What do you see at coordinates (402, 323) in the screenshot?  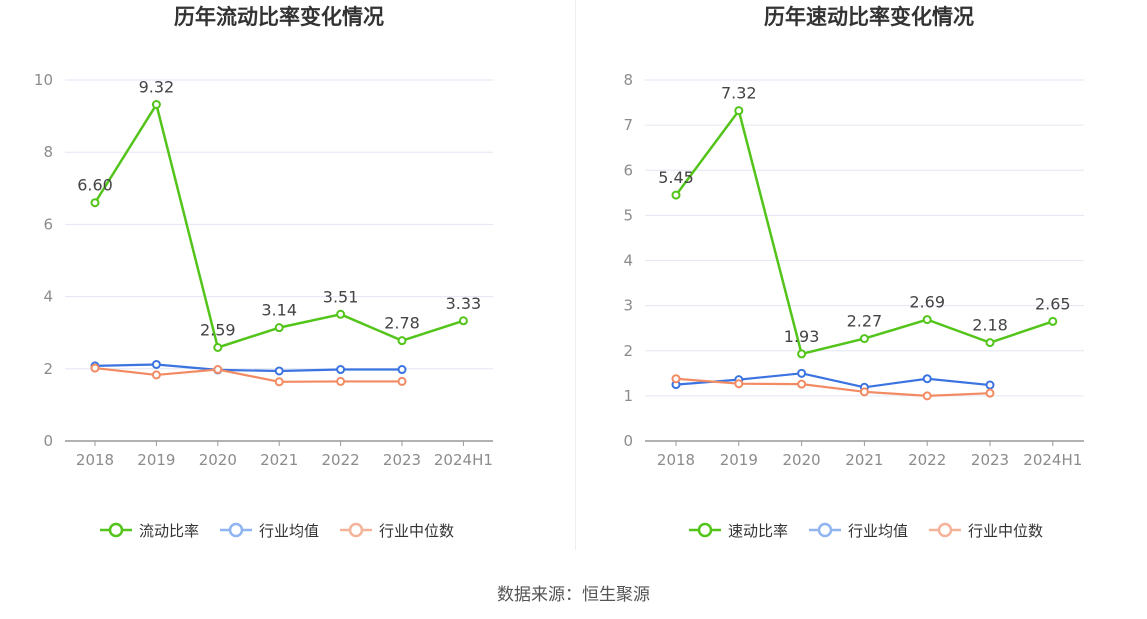 I see `data-label: 2.78` at bounding box center [402, 323].